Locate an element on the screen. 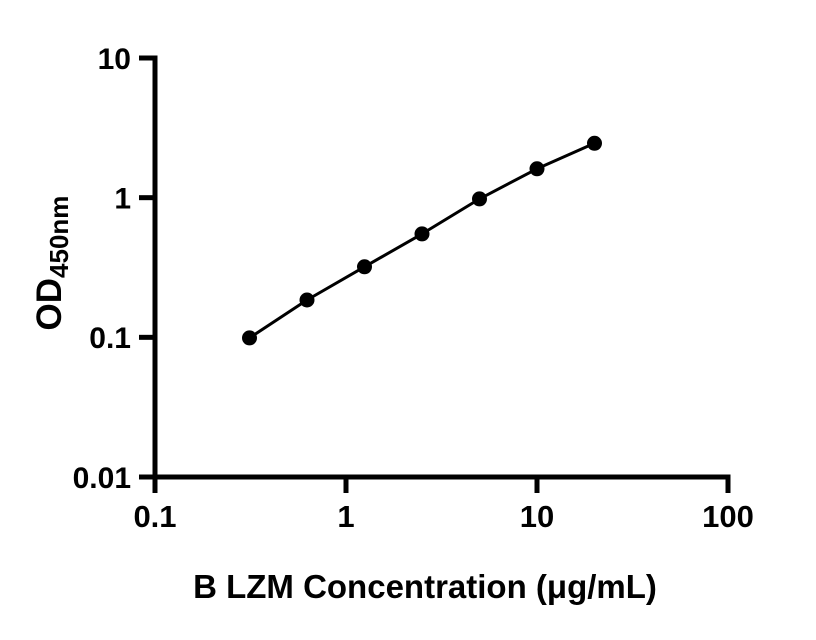 This screenshot has height=640, width=816. y-tick-label: 0.01 is located at coordinates (102, 478).